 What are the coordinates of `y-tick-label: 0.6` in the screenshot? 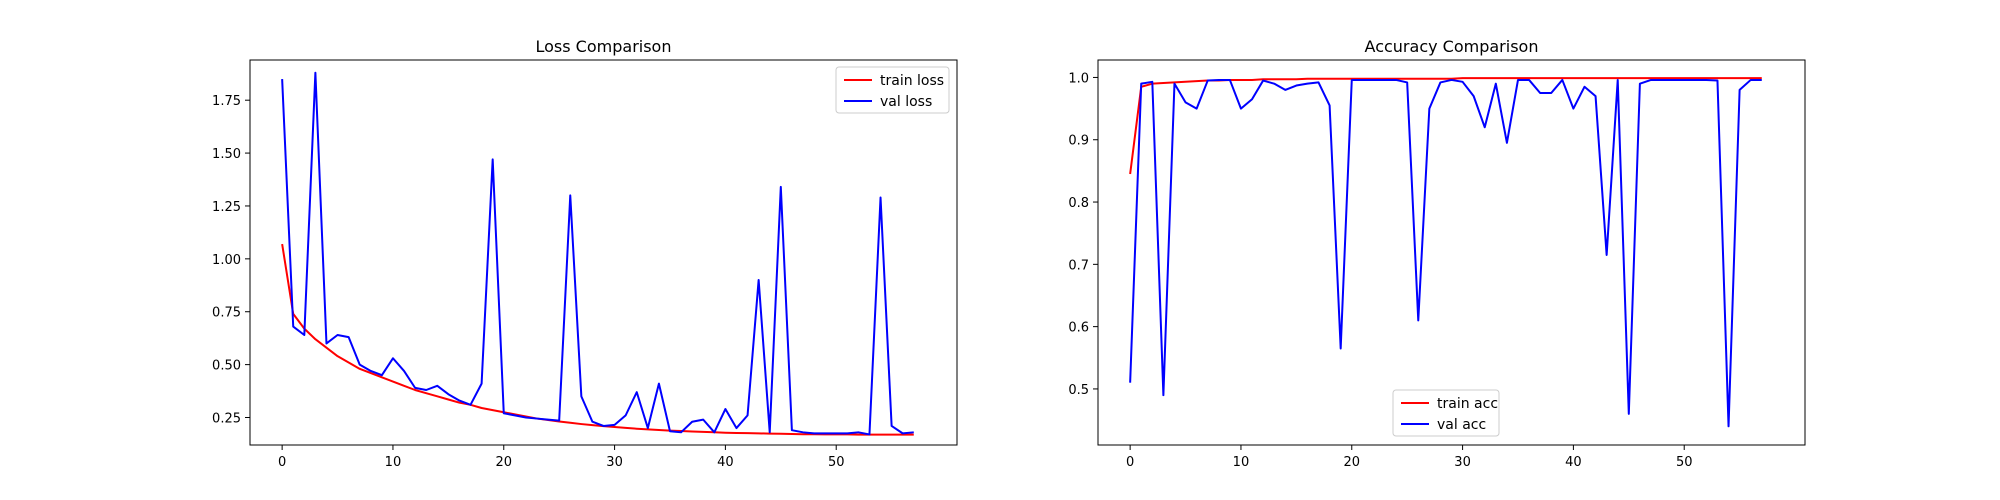 It's located at (1078, 328).